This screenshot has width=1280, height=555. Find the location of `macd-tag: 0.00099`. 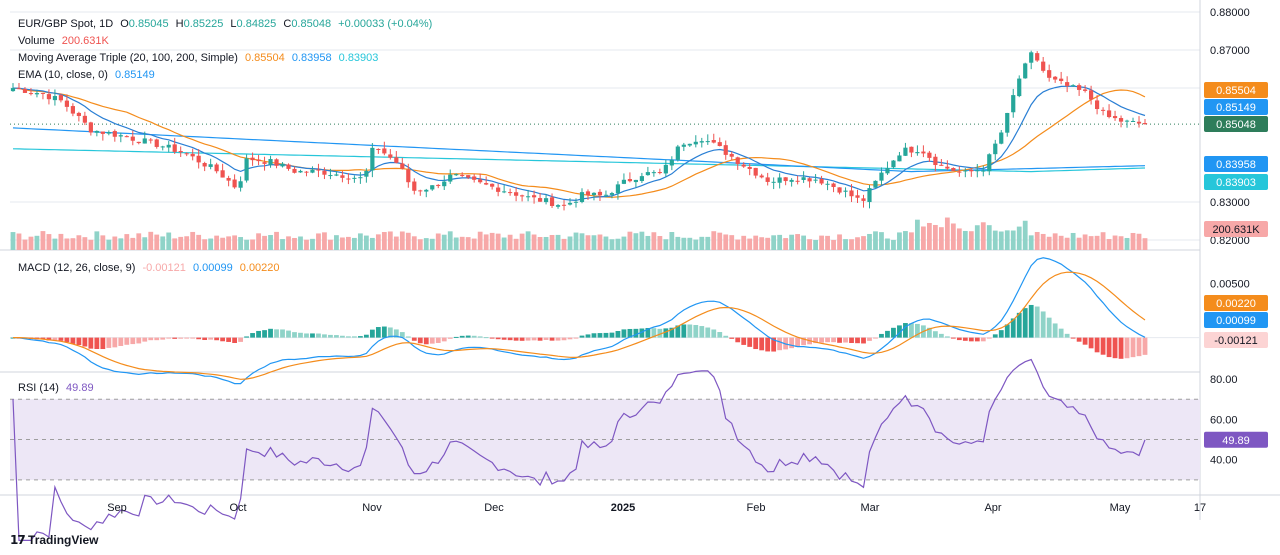

macd-tag: 0.00099 is located at coordinates (1236, 321).